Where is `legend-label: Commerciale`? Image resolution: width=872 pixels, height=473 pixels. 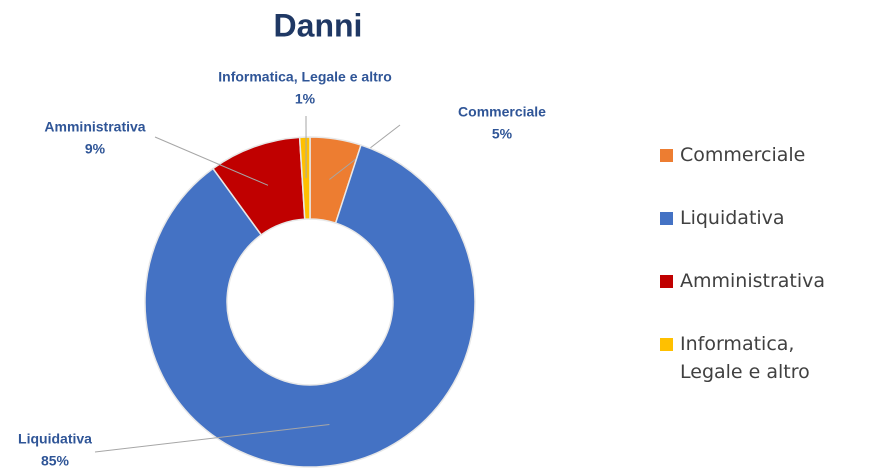 legend-label: Commerciale is located at coordinates (743, 155).